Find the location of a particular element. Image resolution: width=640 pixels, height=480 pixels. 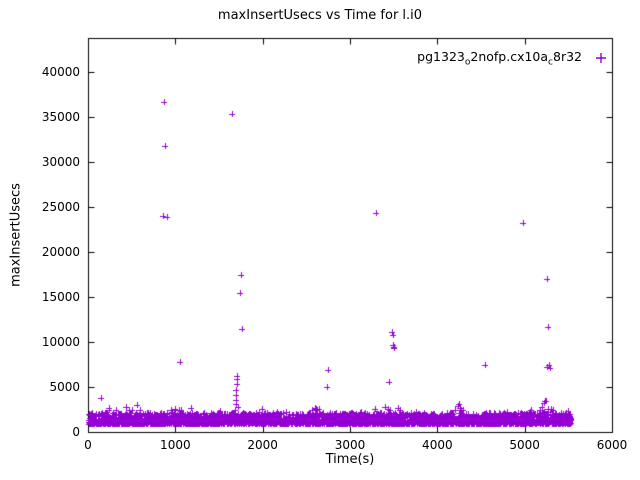

x-tick-label: 3000 is located at coordinates (350, 445).